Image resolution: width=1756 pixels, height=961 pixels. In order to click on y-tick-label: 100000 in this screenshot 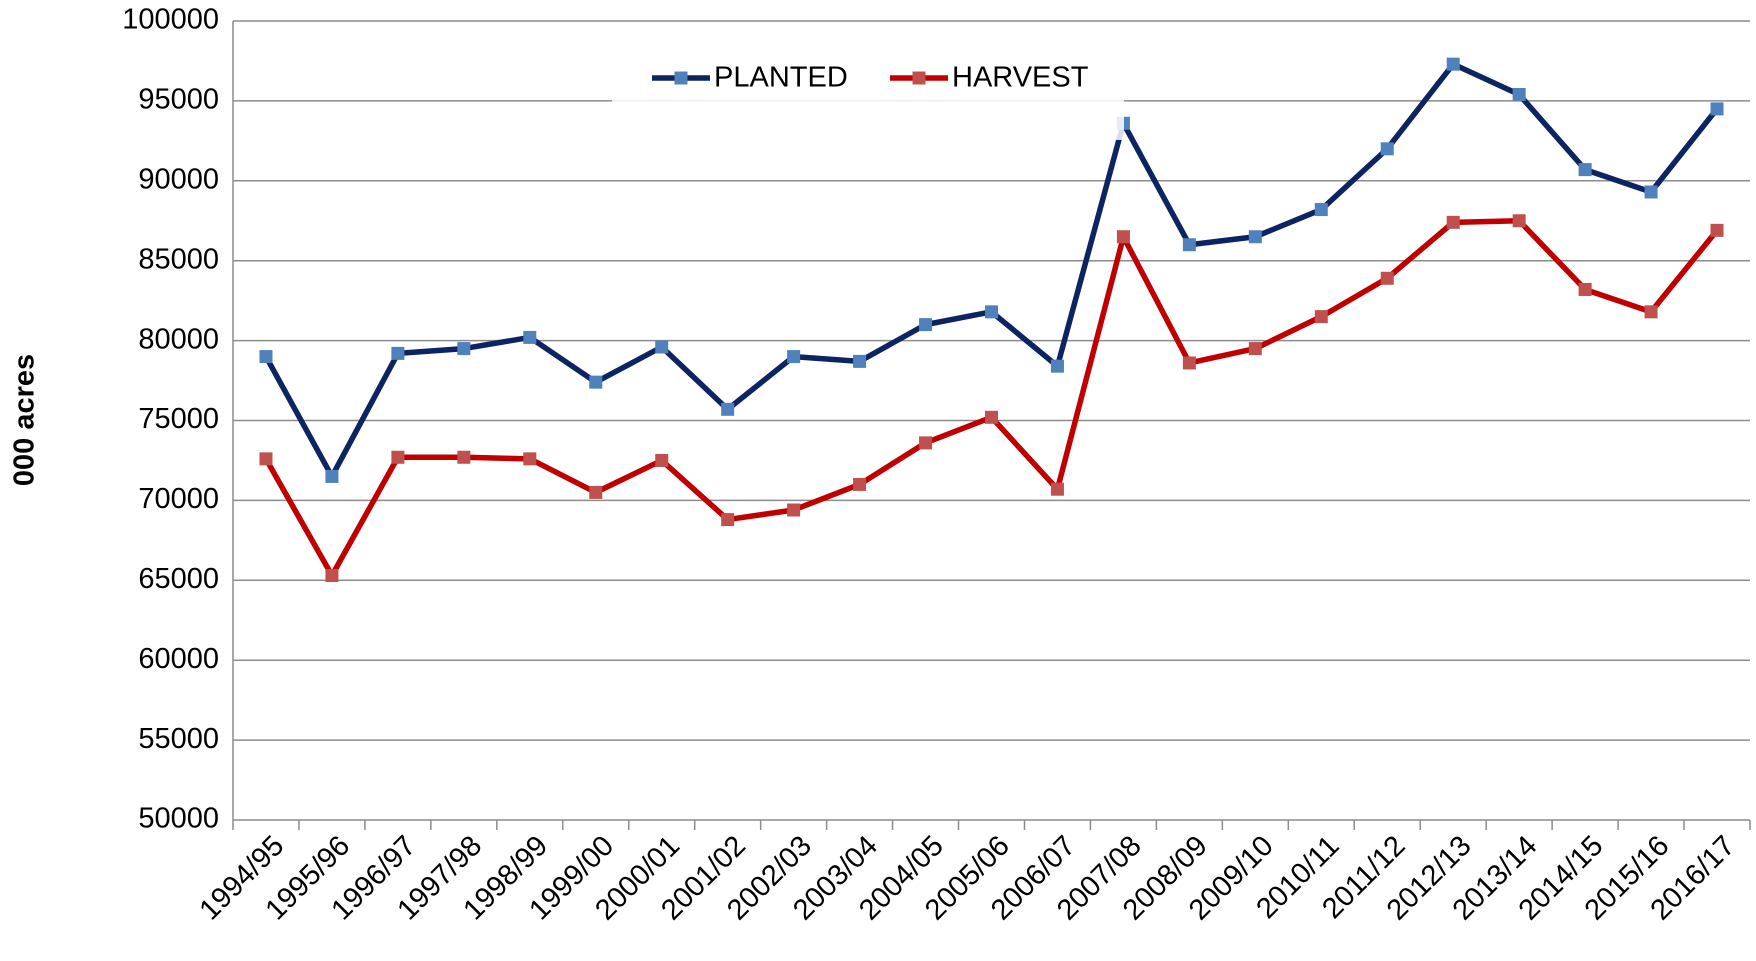, I will do `click(170, 20)`.